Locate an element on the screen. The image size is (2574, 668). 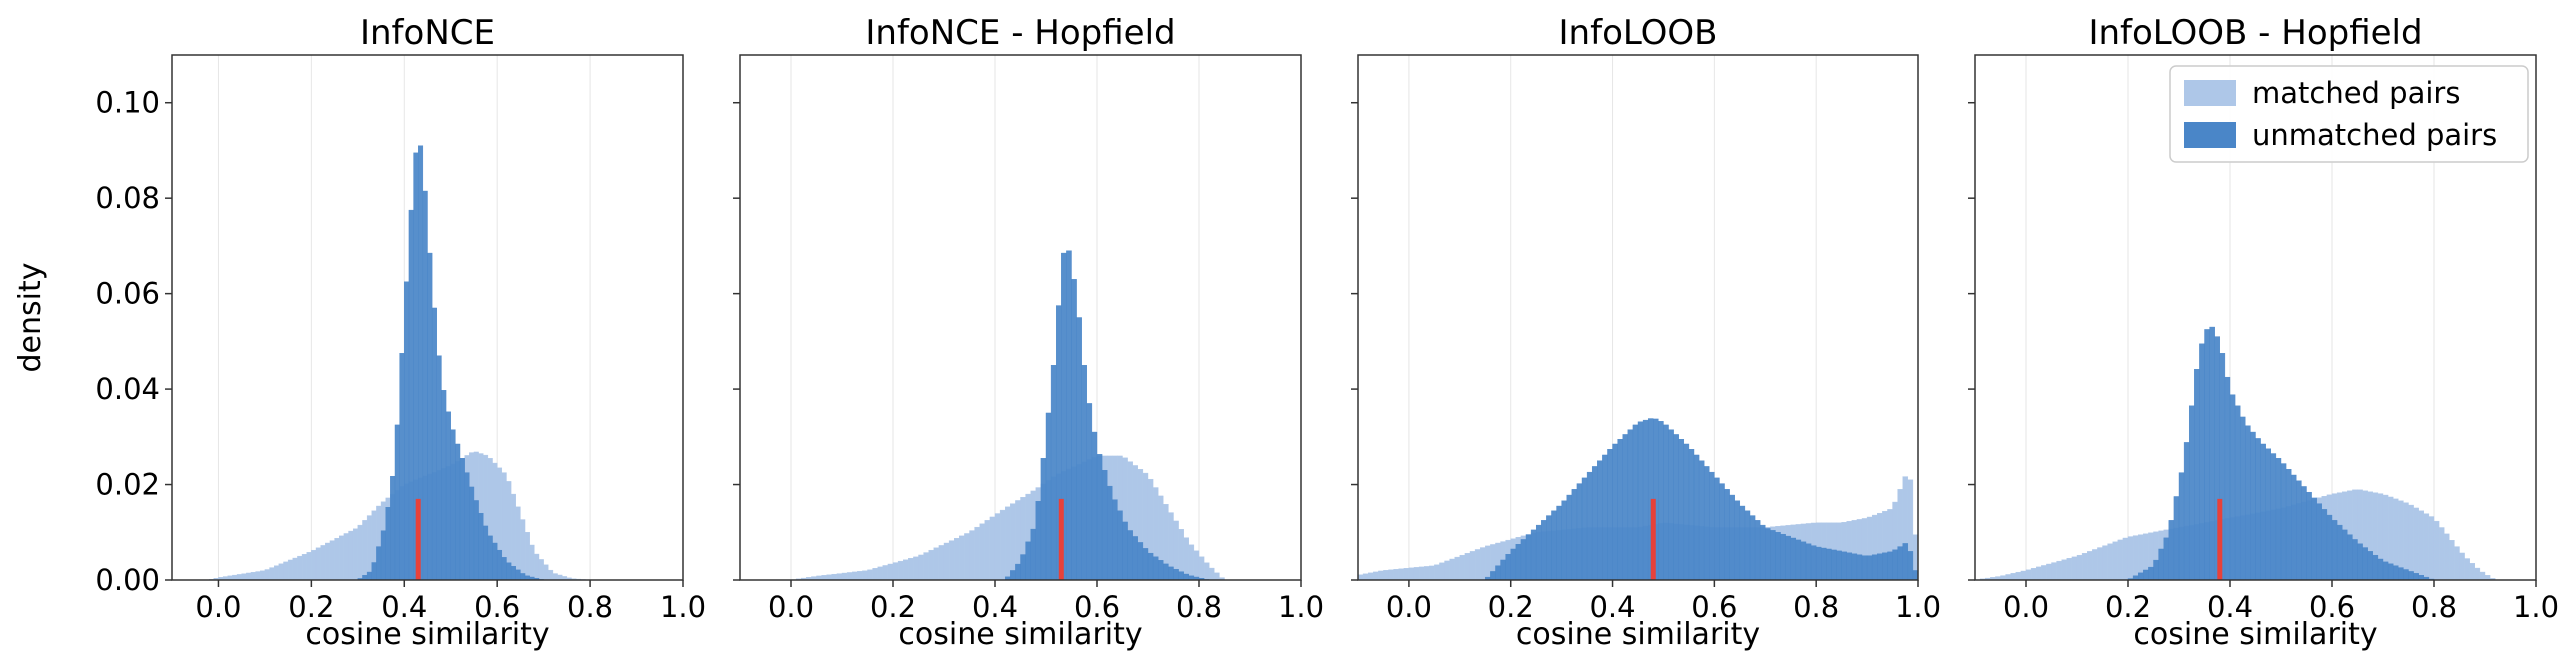
x-tick-label: 0.4 is located at coordinates (995, 607).